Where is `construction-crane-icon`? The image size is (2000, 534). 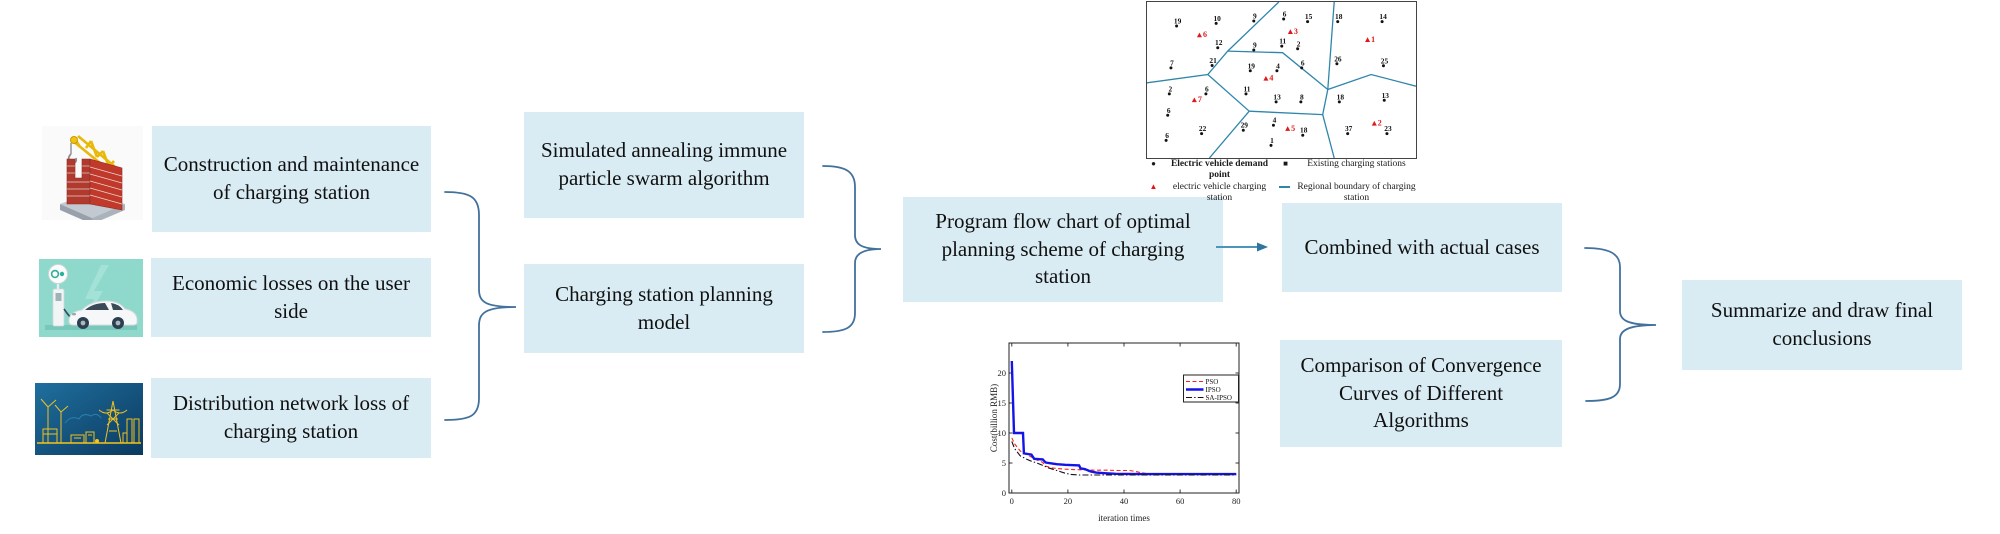 construction-crane-icon is located at coordinates (92, 173).